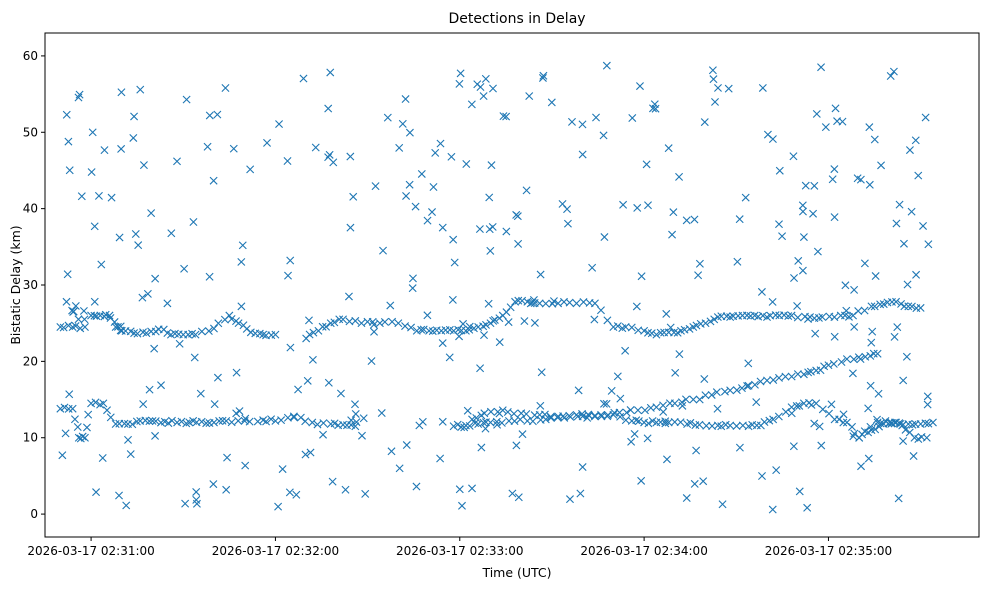 Image resolution: width=989 pixels, height=590 pixels. I want to click on chart-title: Detections in Delay, so click(516, 19).